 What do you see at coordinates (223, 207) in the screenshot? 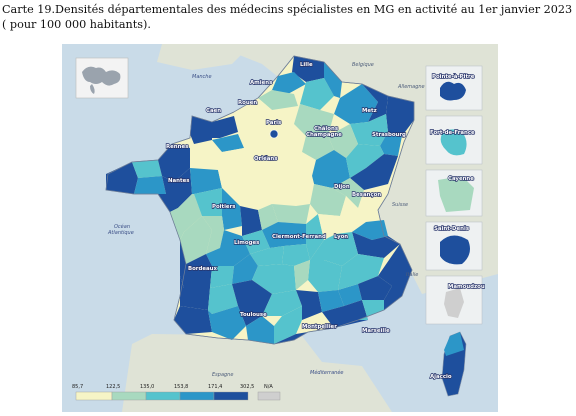
I see `city-label-poitiers: Poitiers` at bounding box center [223, 207].